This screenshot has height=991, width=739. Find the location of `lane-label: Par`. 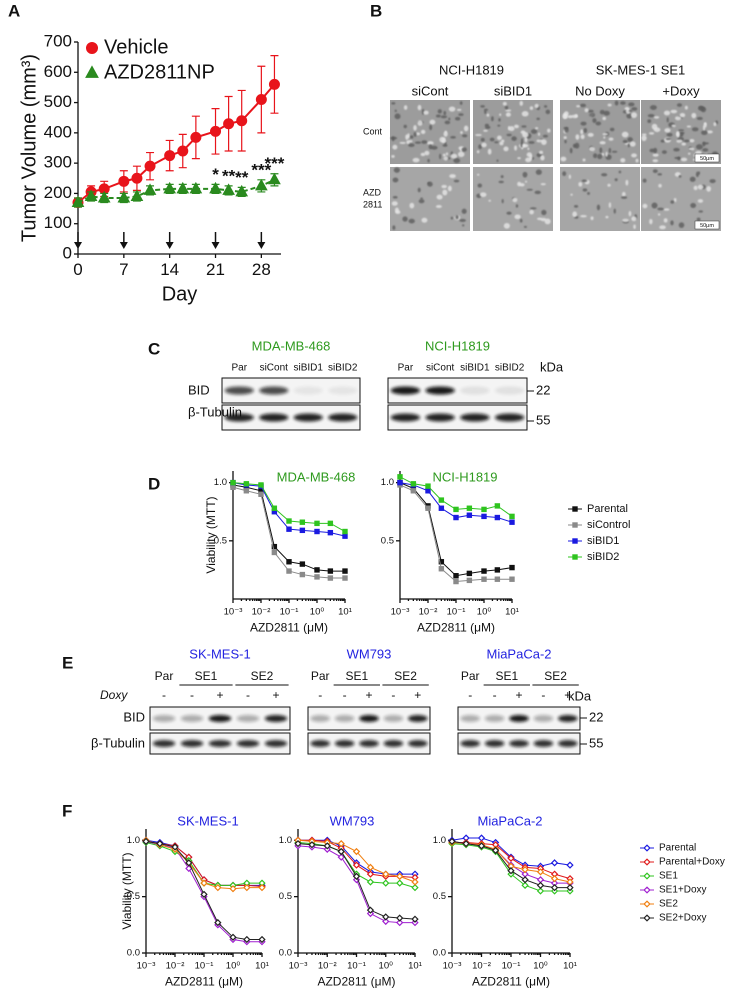

lane-label: Par is located at coordinates (406, 368).